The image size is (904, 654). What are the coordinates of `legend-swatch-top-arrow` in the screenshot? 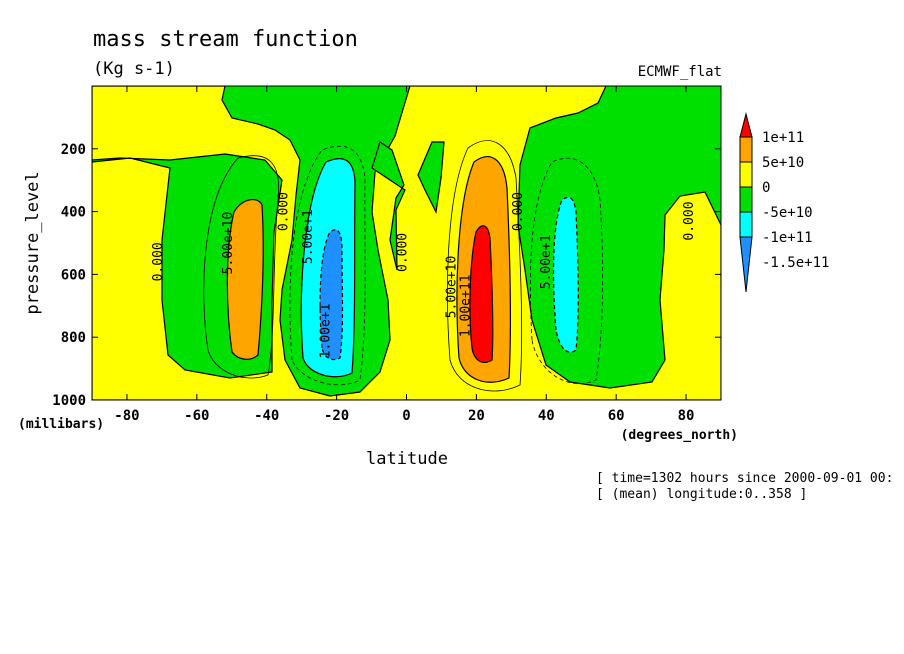 It's located at (746, 125).